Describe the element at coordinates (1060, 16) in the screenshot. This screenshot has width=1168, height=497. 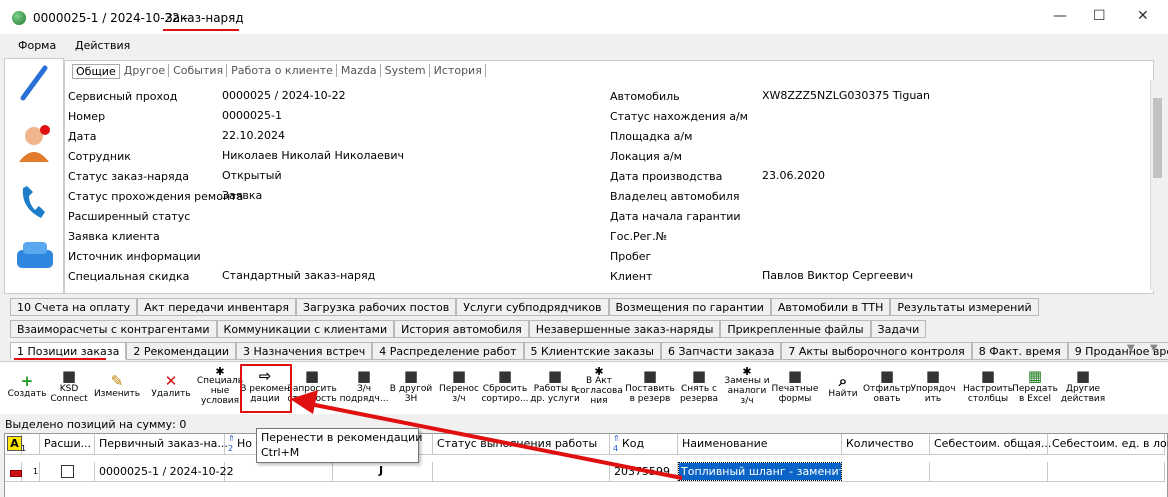
I see `minimize-button: —` at that location.